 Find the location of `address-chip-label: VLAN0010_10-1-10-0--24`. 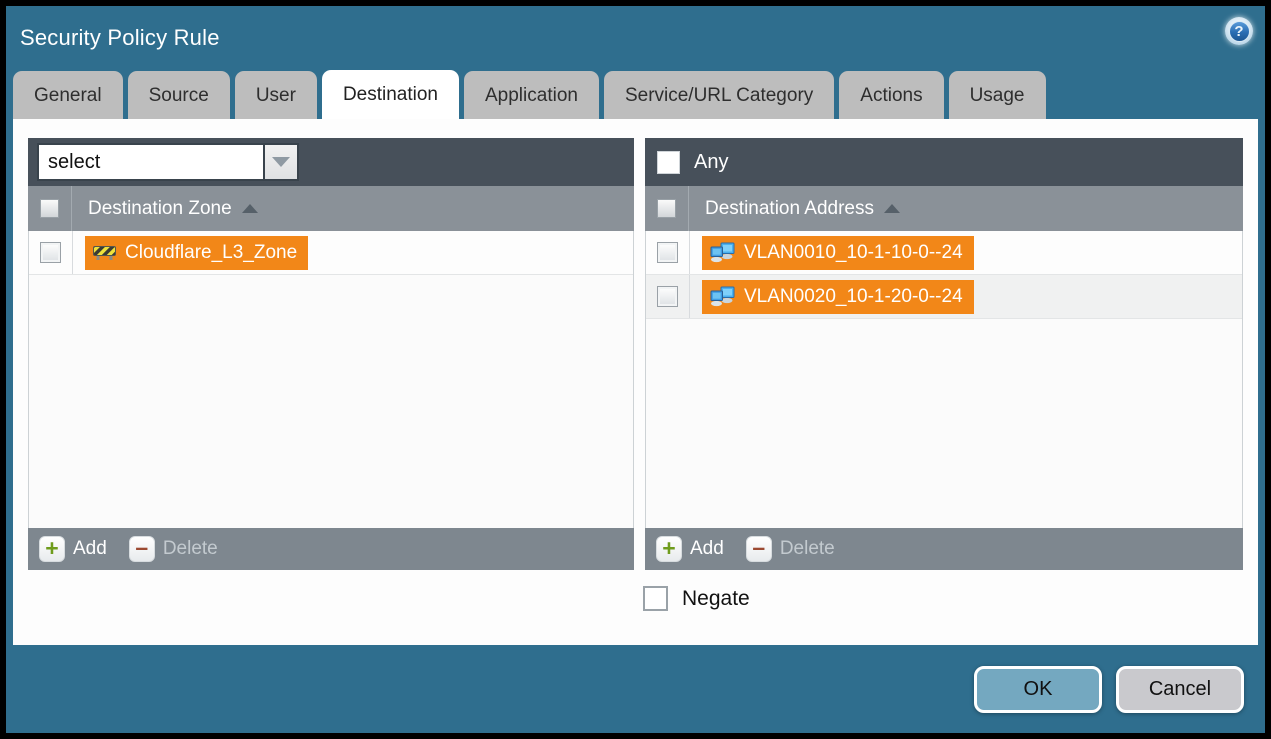

address-chip-label: VLAN0010_10-1-10-0--24 is located at coordinates (853, 252).